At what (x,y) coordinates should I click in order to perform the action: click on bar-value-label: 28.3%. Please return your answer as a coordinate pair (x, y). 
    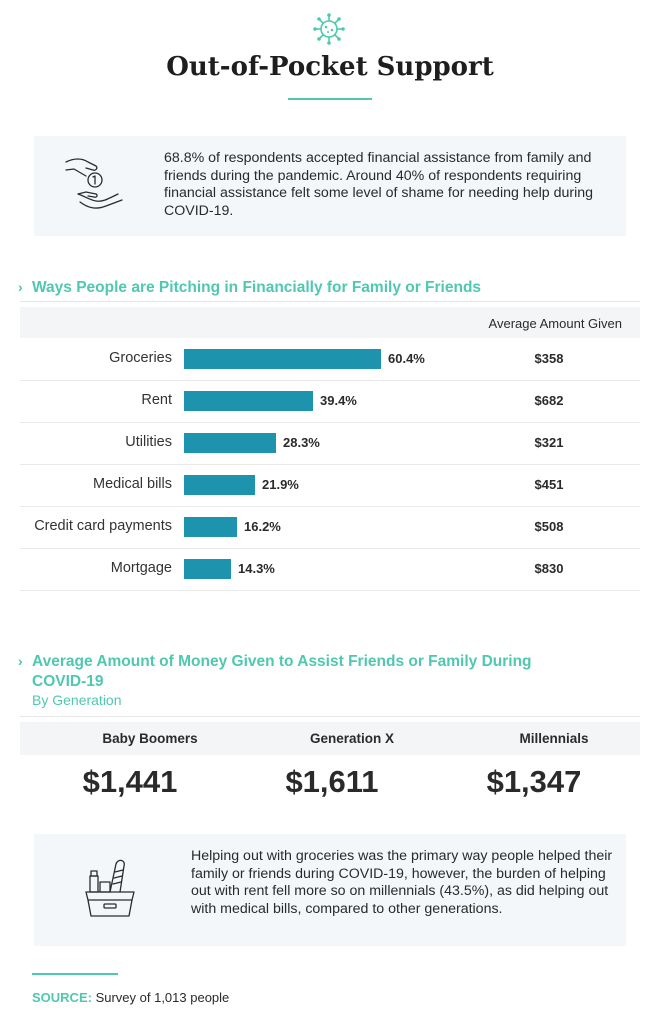
    Looking at the image, I should click on (301, 442).